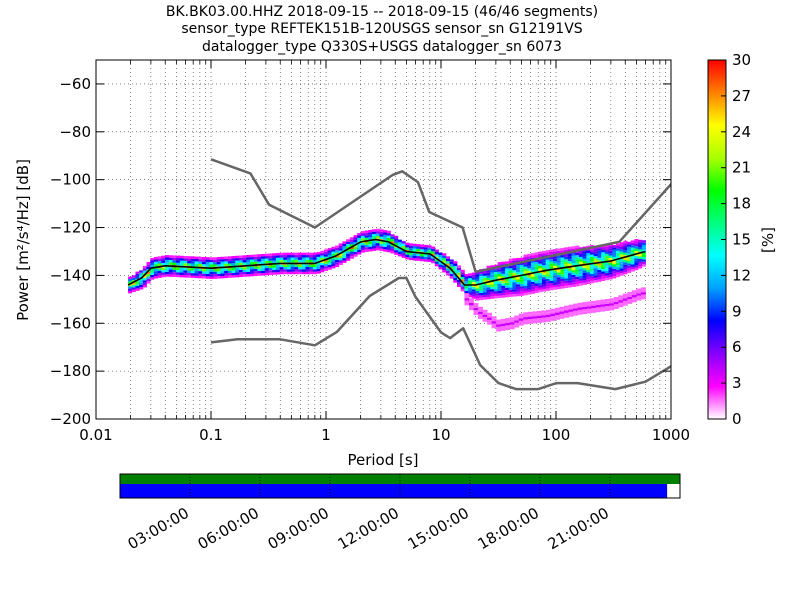 Image resolution: width=800 pixels, height=600 pixels. Describe the element at coordinates (400, 479) in the screenshot. I see `data-coverage-bar` at that location.